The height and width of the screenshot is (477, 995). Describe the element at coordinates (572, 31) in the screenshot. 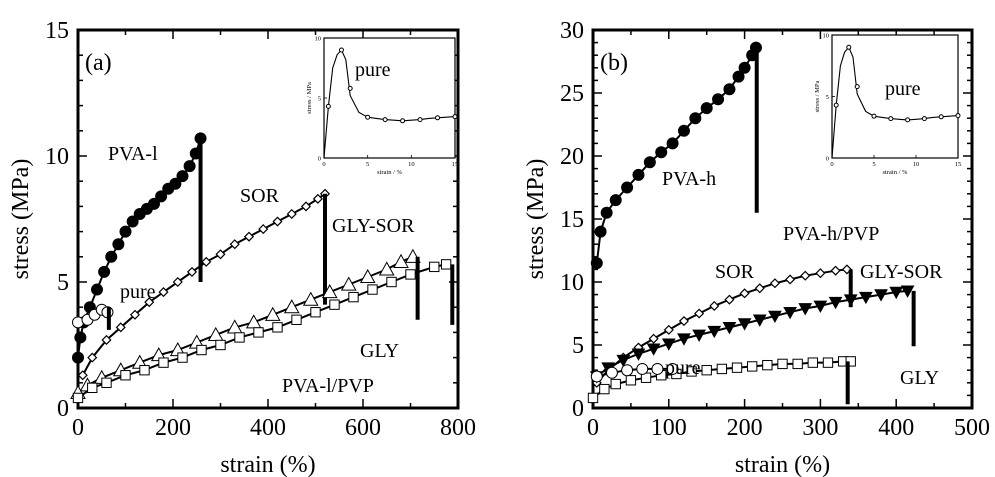

I see `y-tick-label: 30` at that location.